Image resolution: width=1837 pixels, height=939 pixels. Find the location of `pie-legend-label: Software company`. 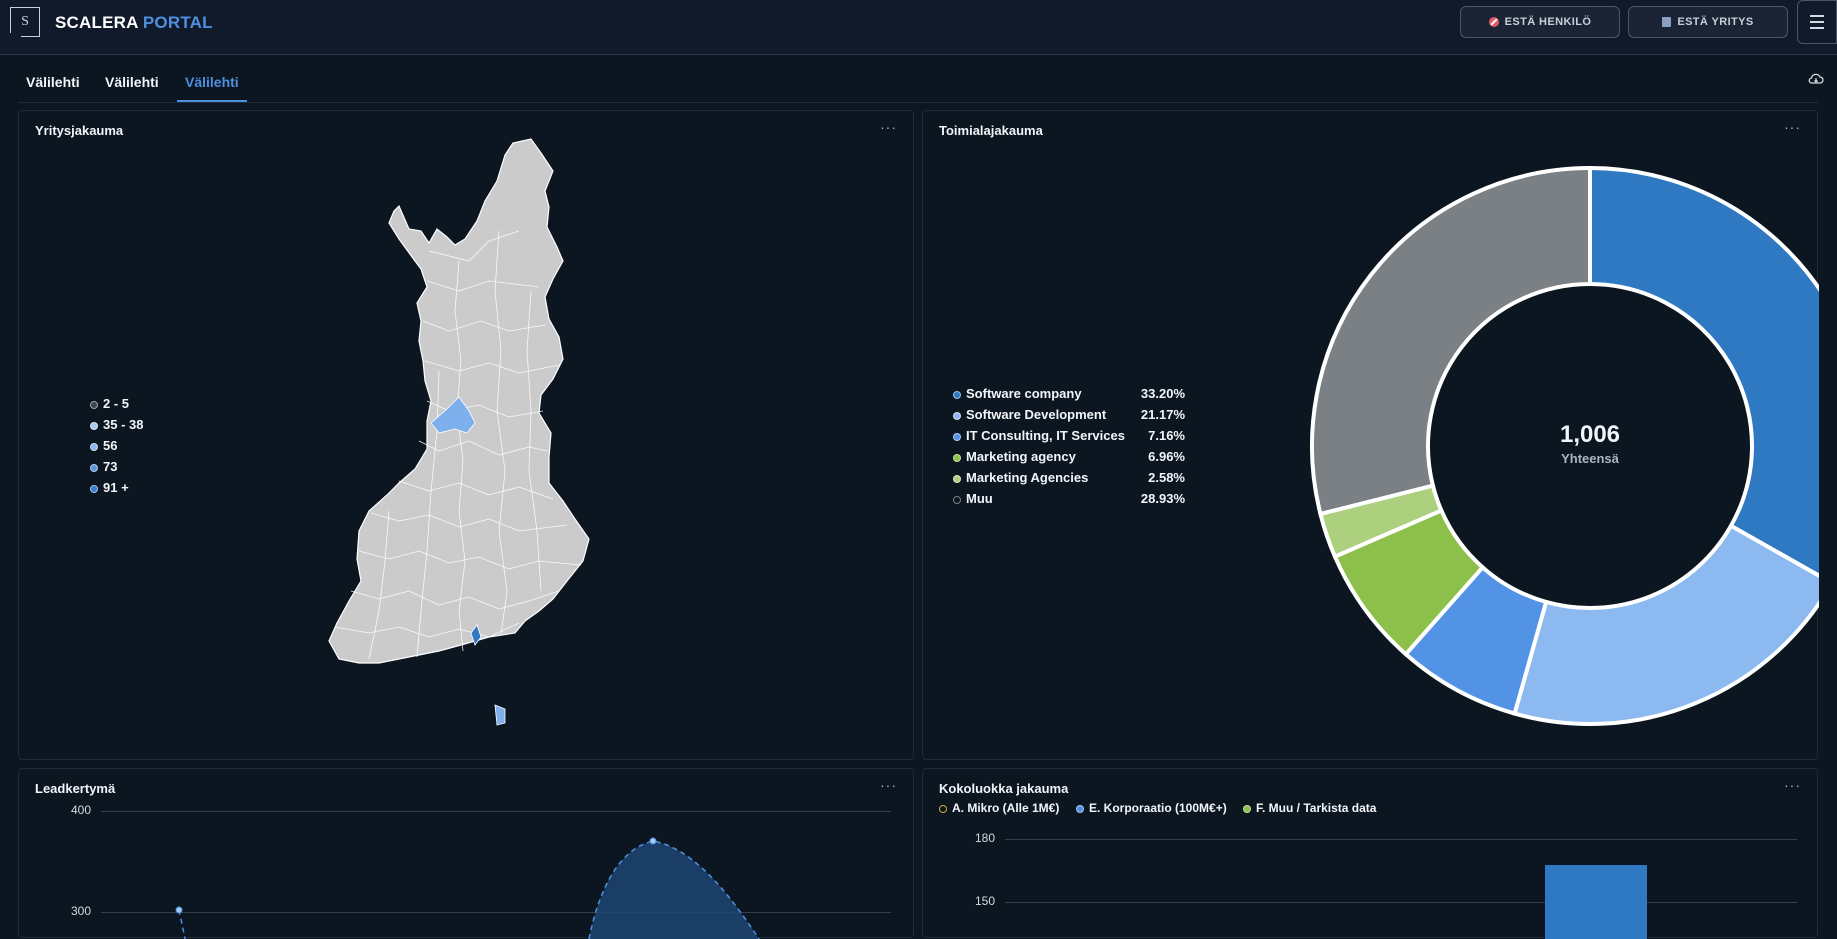

pie-legend-label: Software company is located at coordinates (1024, 393).